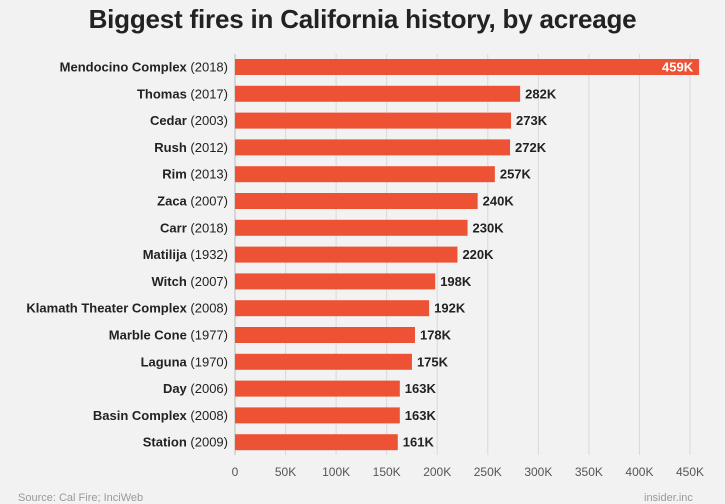 The height and width of the screenshot is (504, 725). What do you see at coordinates (538, 472) in the screenshot?
I see `x-tick-label: 300K` at bounding box center [538, 472].